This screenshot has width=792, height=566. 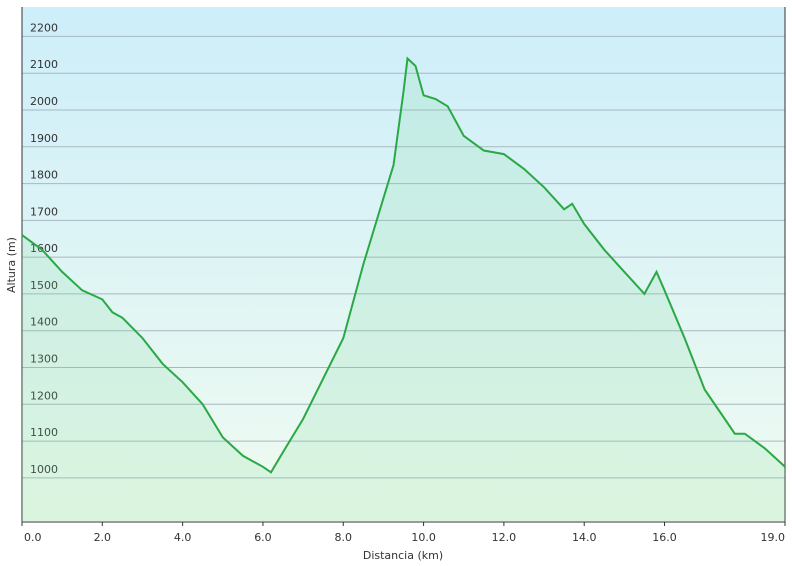 What do you see at coordinates (44, 64) in the screenshot?
I see `y-tick-label: 2100` at bounding box center [44, 64].